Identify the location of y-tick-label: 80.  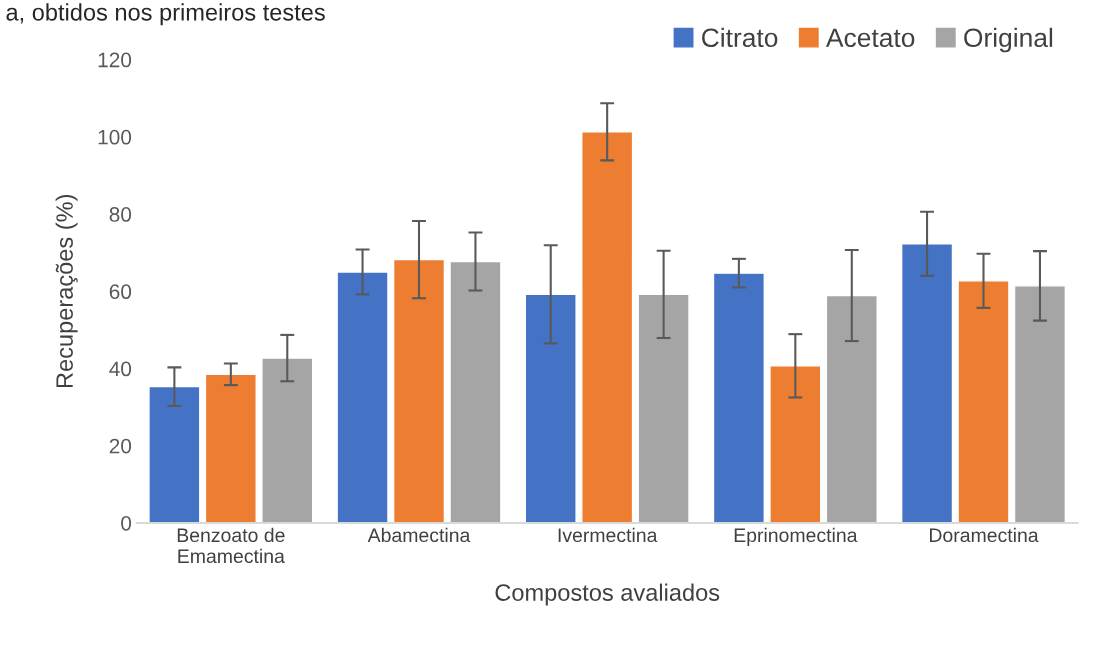
(120, 214).